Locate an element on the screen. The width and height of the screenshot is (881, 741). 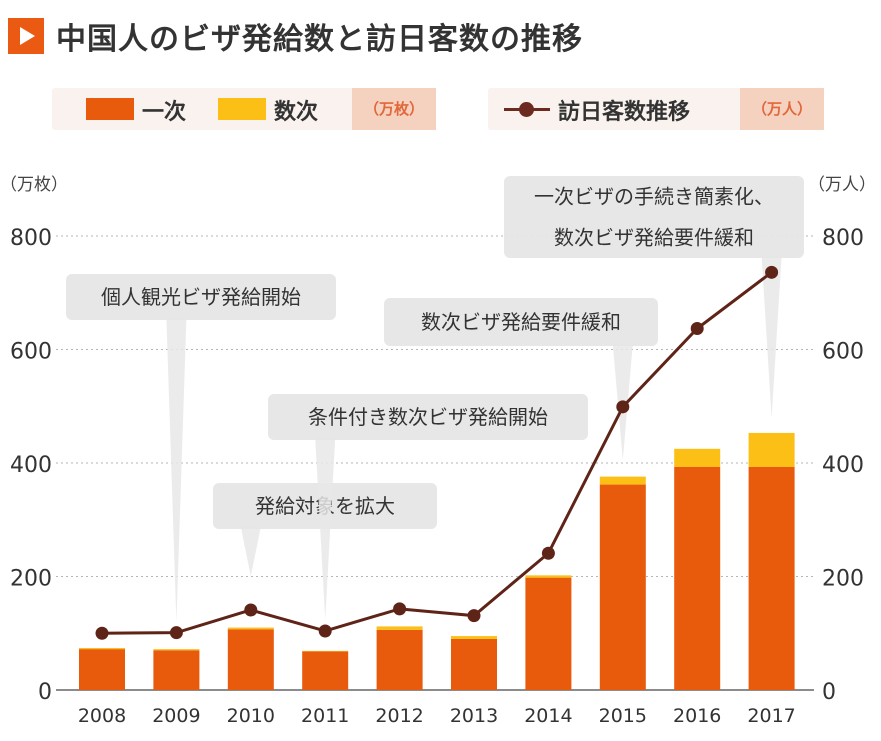
chart-title: 中国人のビザ発給数と訪日客数の推移 is located at coordinates (319, 39).